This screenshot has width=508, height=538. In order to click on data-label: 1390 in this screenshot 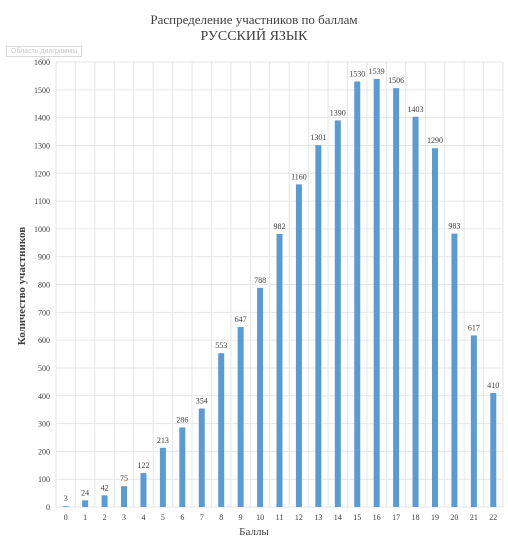, I will do `click(338, 112)`.